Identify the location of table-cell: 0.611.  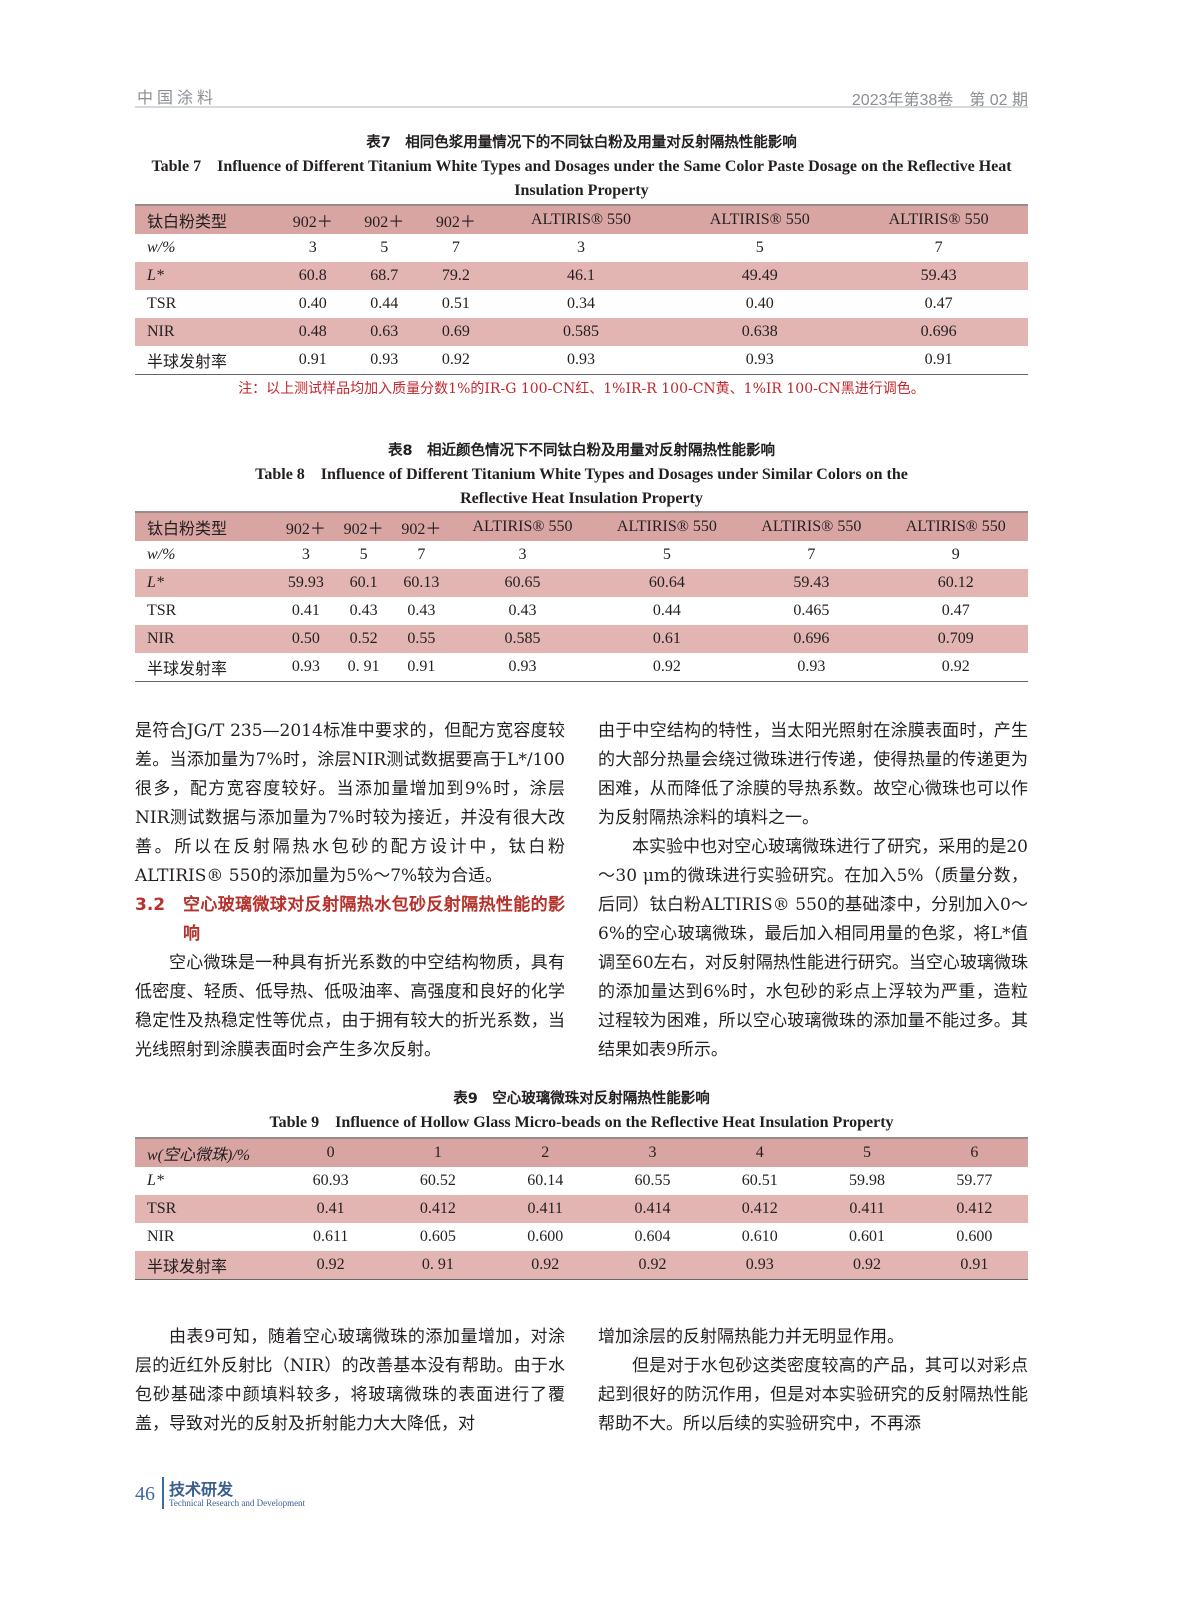
(330, 1236).